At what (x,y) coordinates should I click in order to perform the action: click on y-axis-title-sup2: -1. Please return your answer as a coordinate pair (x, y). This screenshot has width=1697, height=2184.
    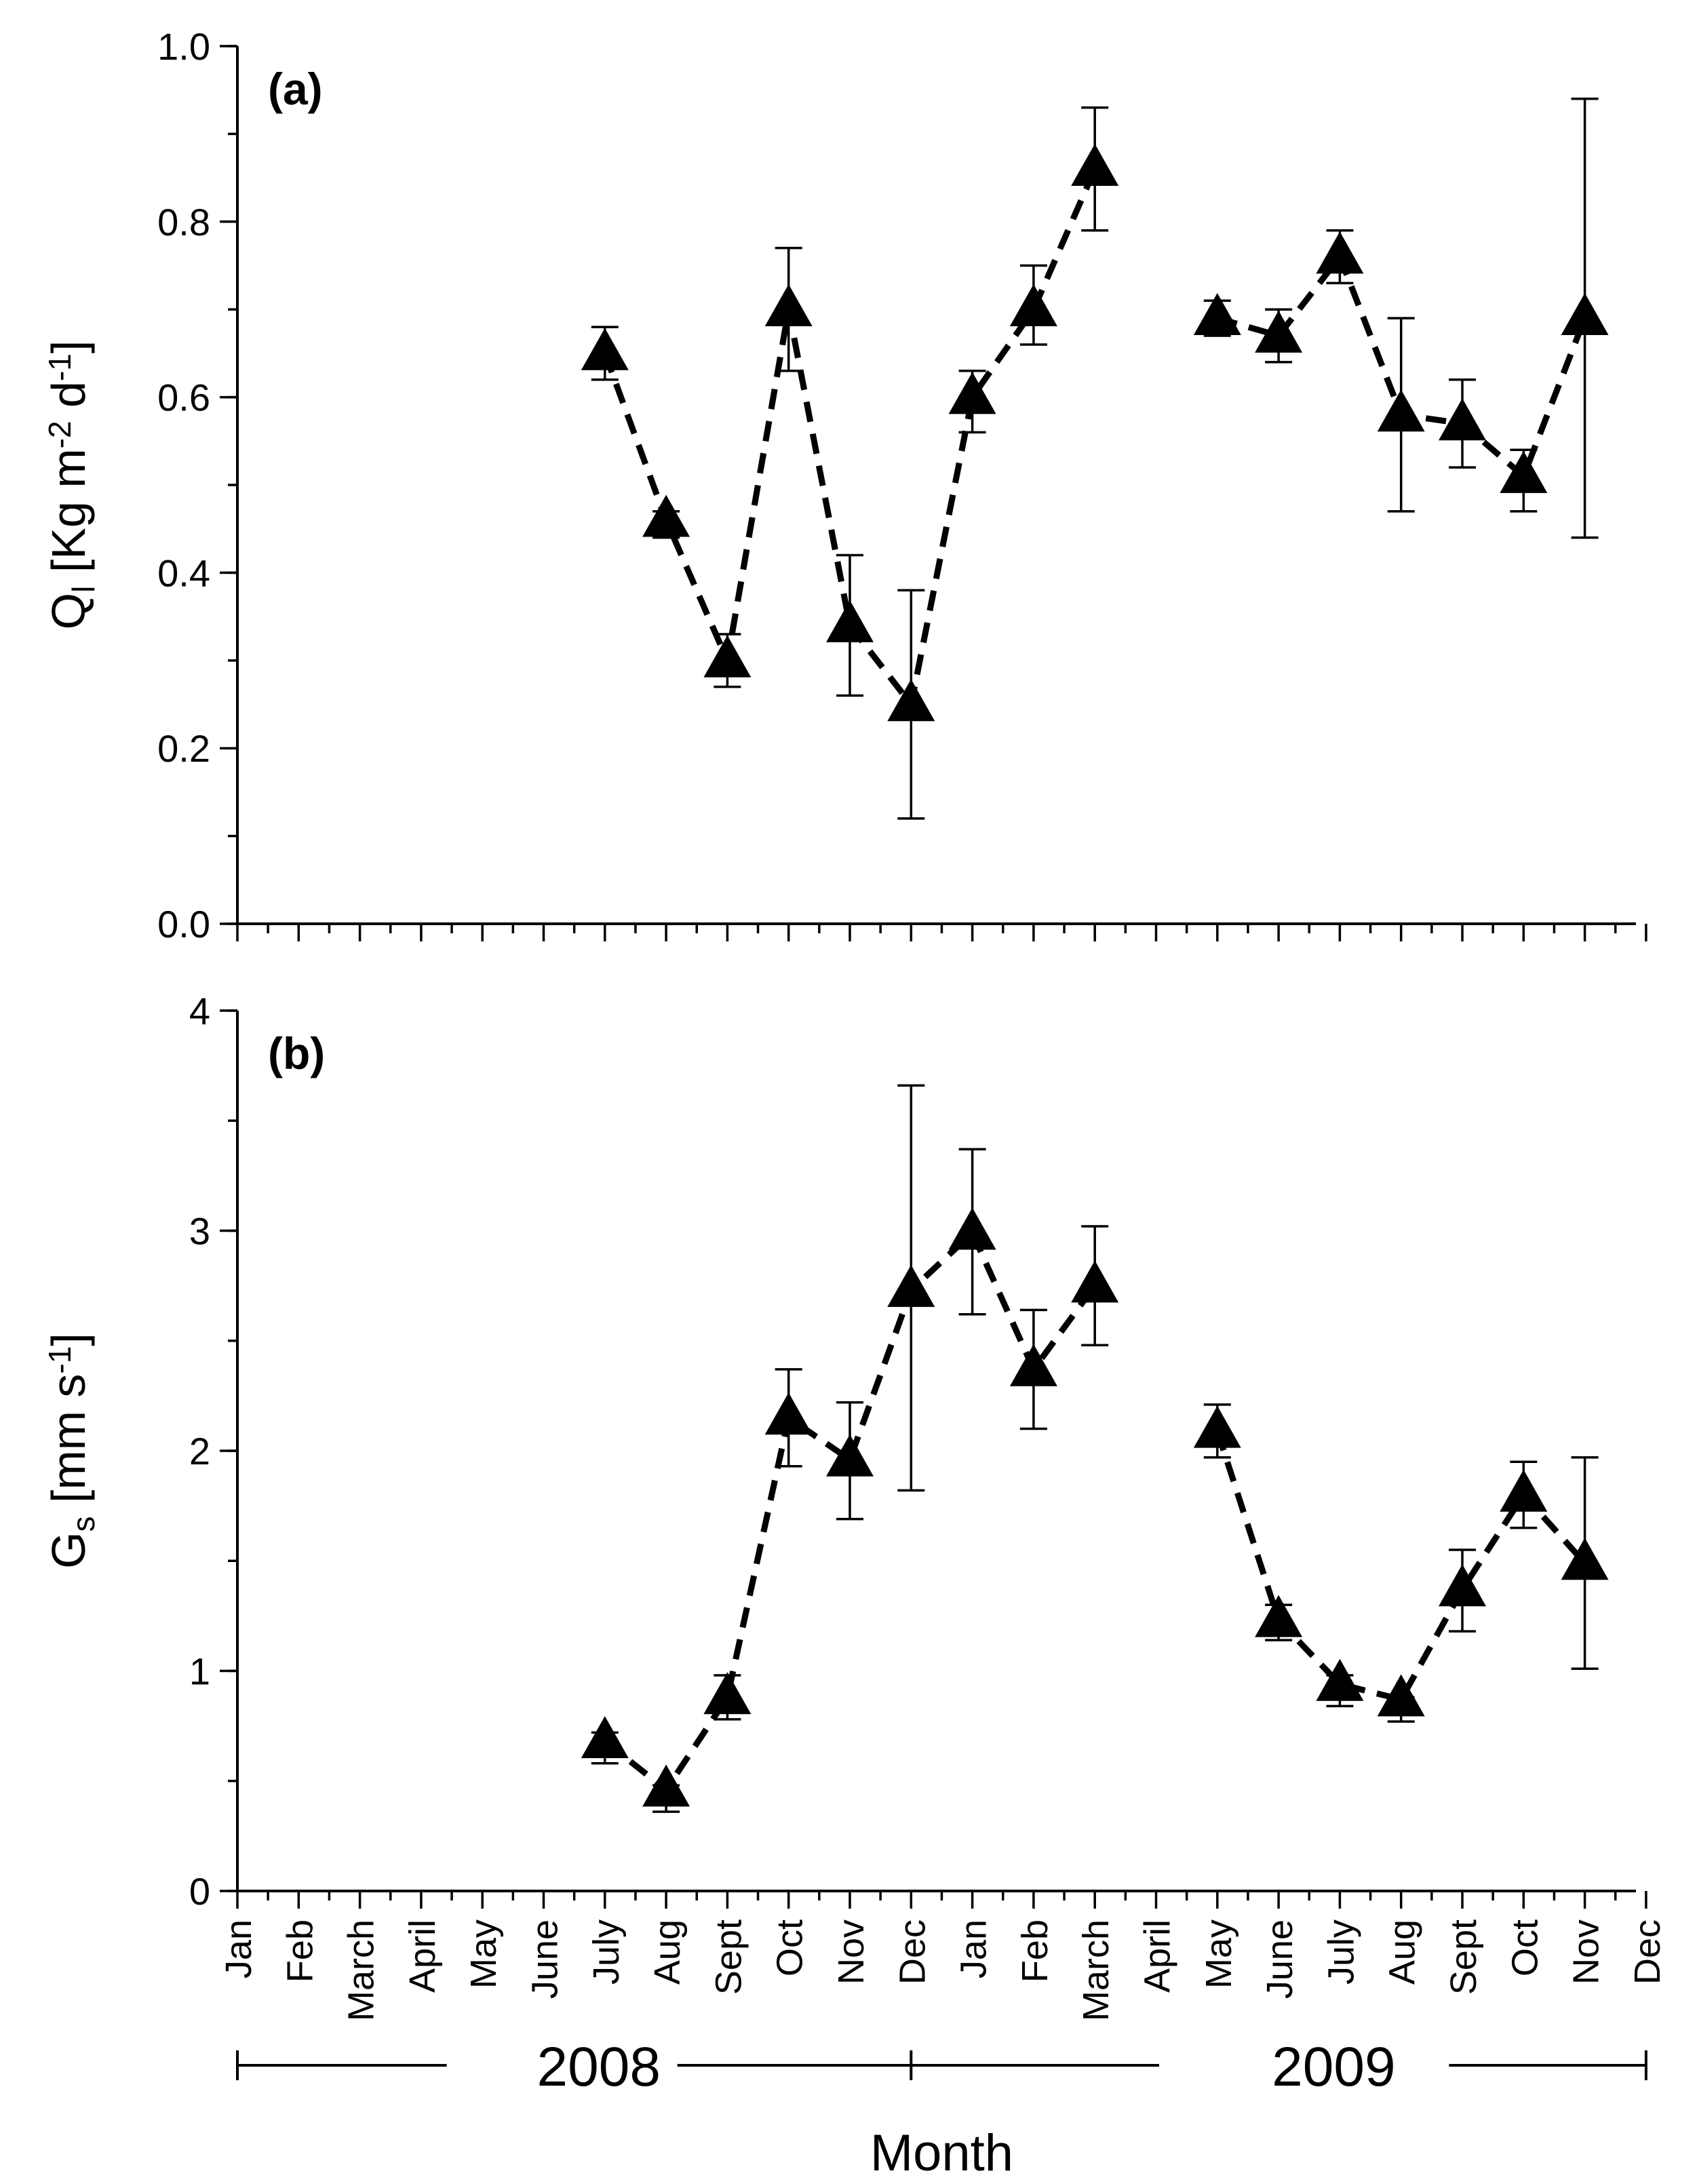
    Looking at the image, I should click on (59, 367).